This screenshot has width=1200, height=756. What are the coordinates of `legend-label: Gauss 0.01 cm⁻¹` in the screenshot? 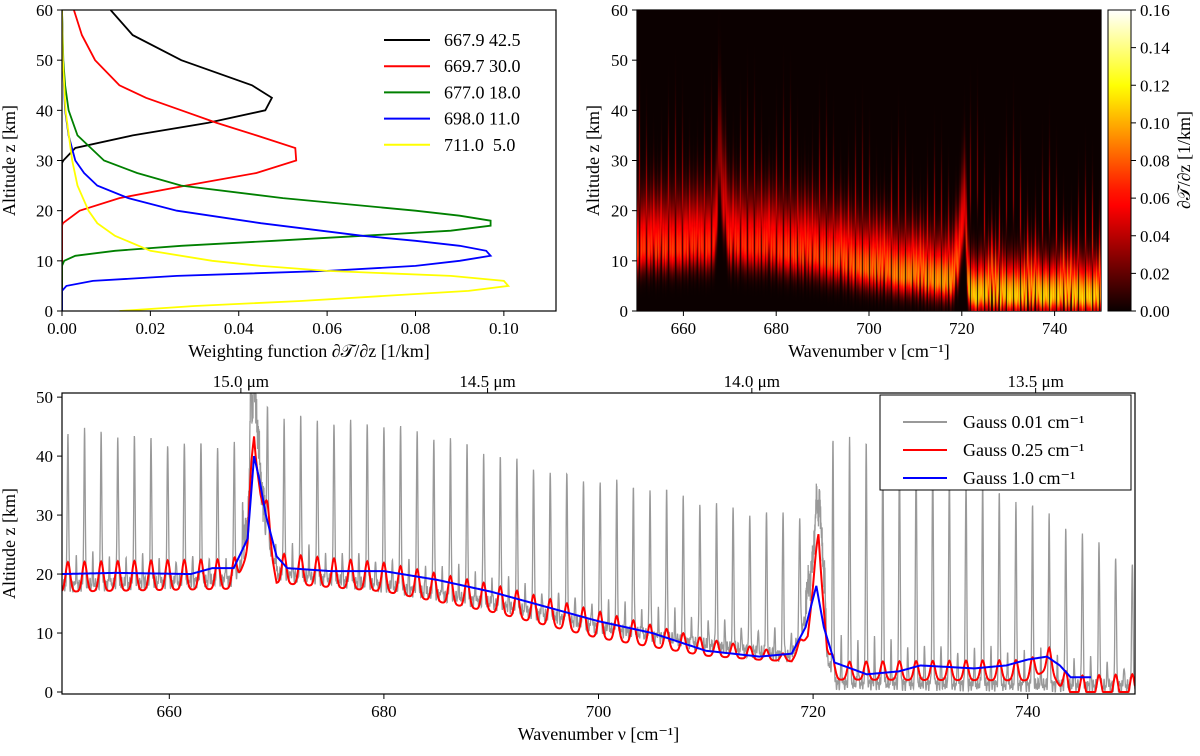 It's located at (1023, 422).